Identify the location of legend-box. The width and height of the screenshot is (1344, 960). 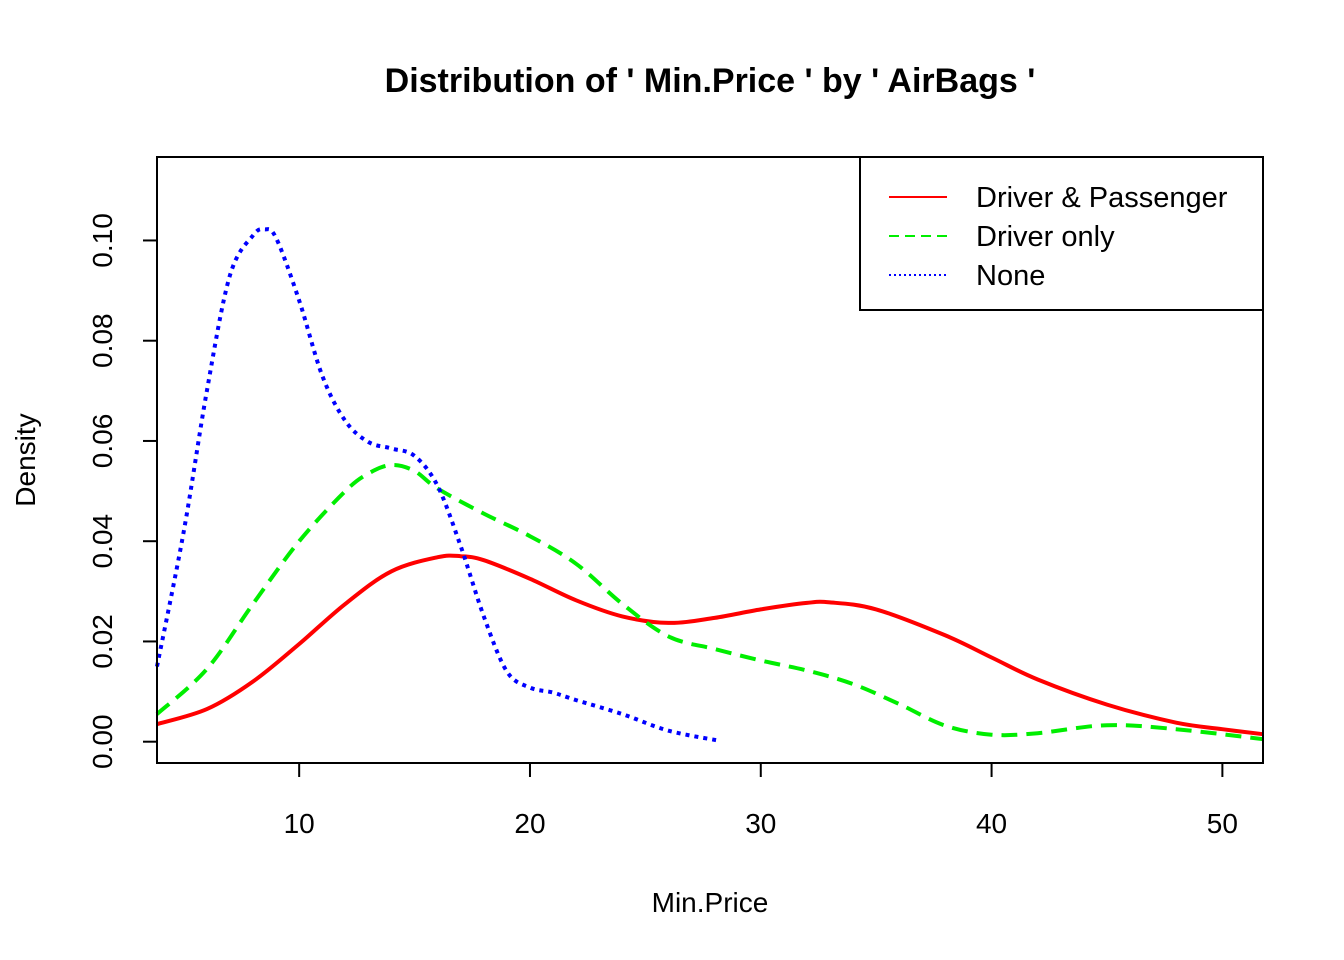
(1061, 233).